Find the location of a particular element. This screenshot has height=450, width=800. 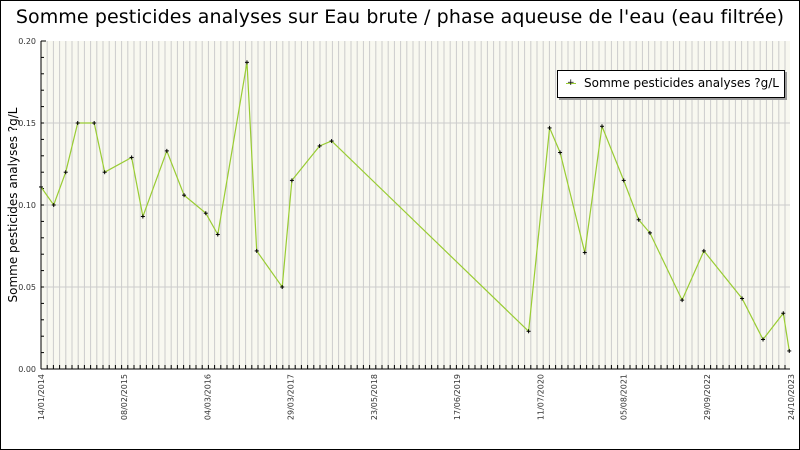

svg-text: 0.15 is located at coordinates (27, 123).